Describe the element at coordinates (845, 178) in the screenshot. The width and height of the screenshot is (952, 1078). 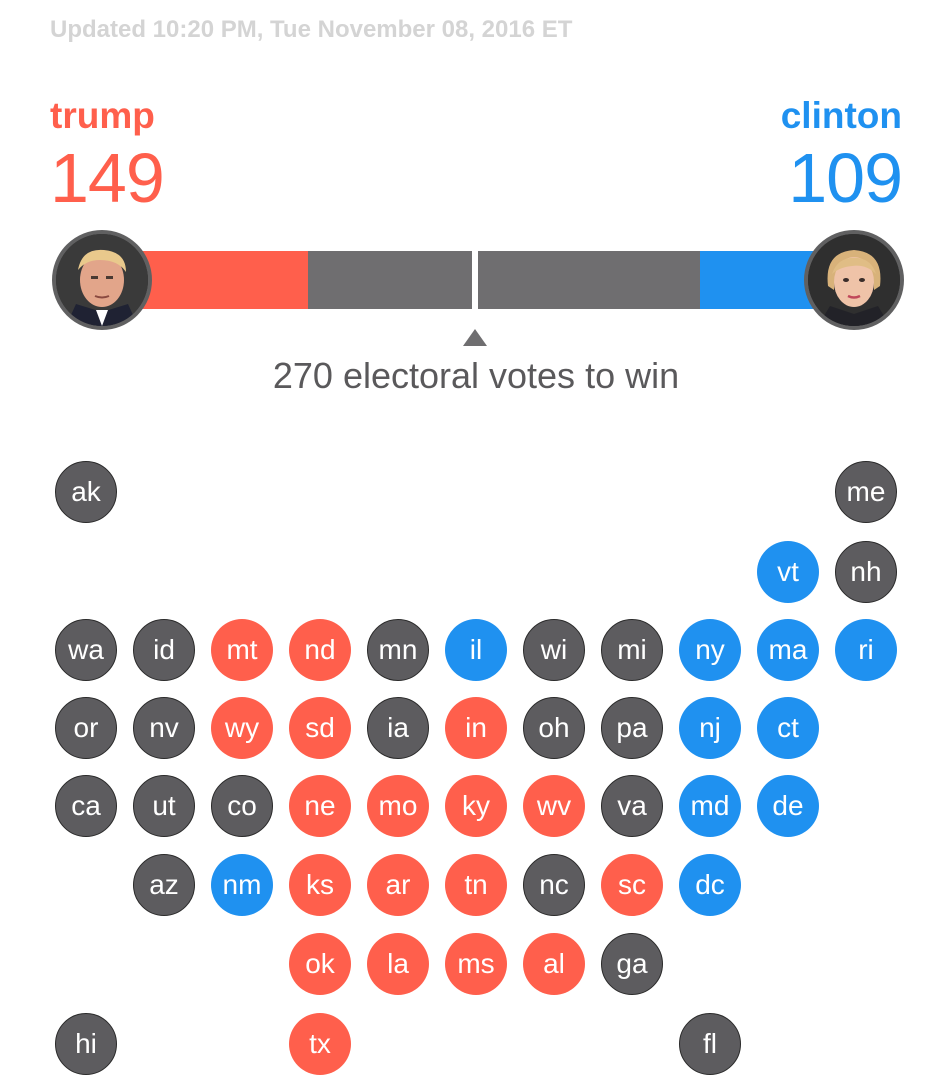
I see `clinton-vote-count: 109` at that location.